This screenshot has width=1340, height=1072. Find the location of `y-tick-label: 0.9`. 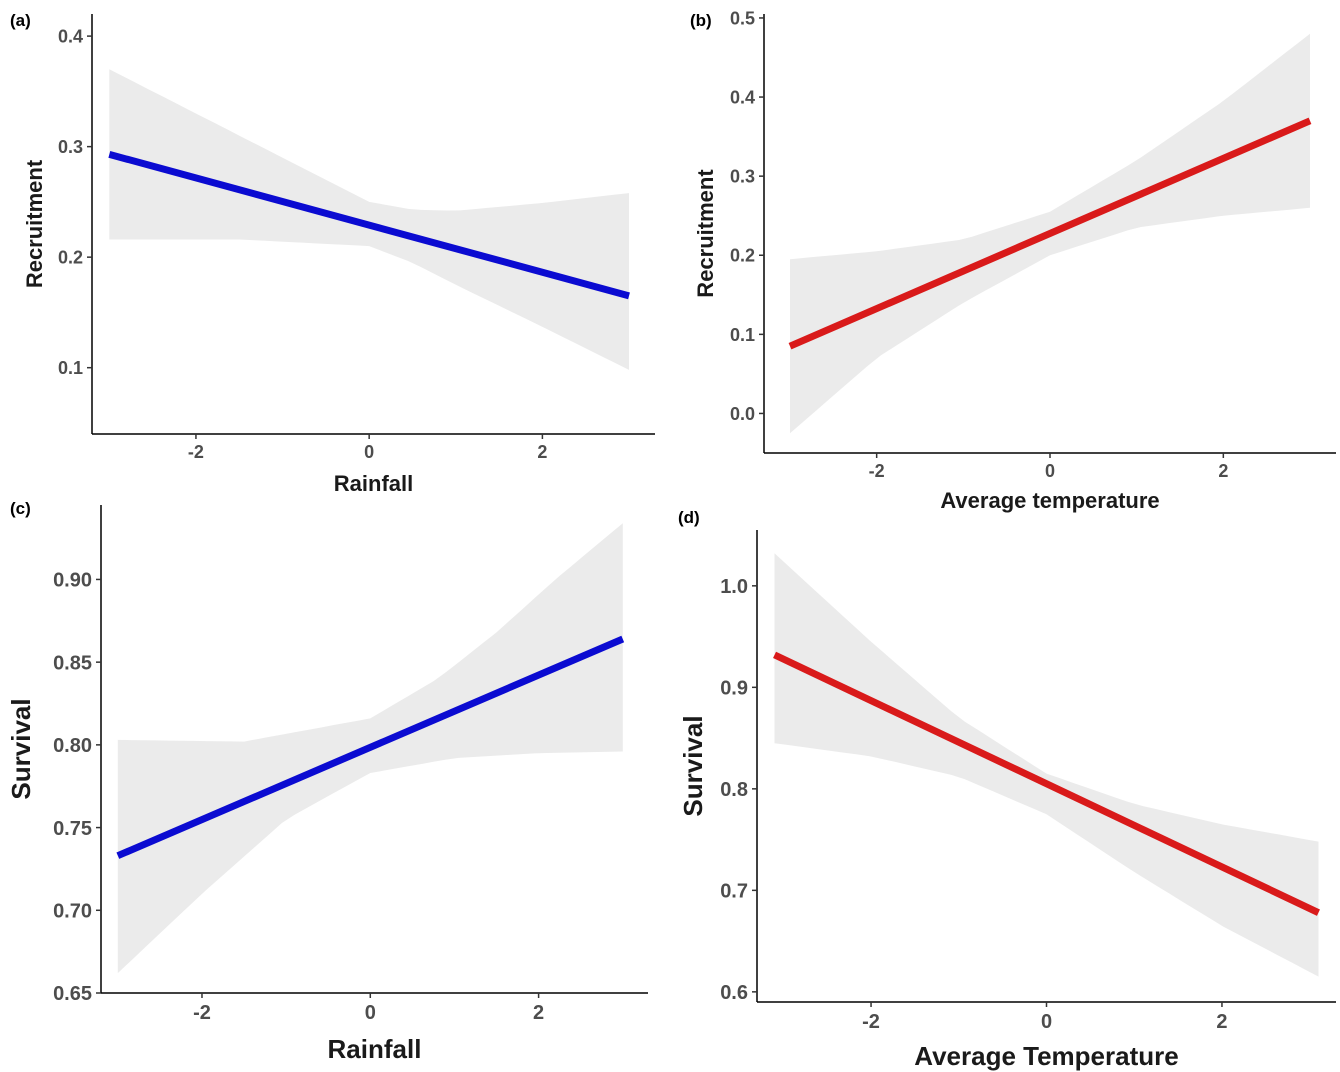

y-tick-label: 0.9 is located at coordinates (734, 689).